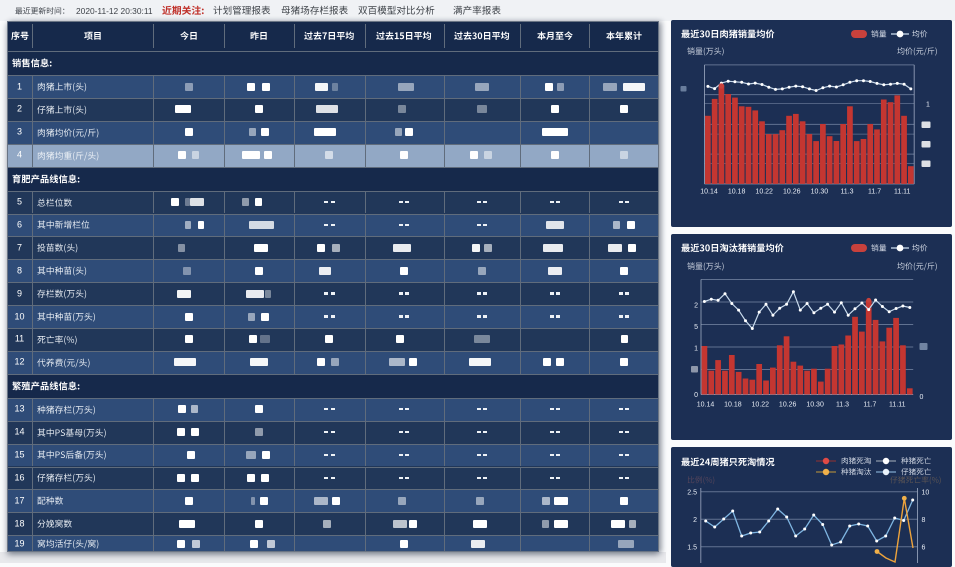  What do you see at coordinates (926, 493) in the screenshot?
I see `svg-text: 10` at bounding box center [926, 493].